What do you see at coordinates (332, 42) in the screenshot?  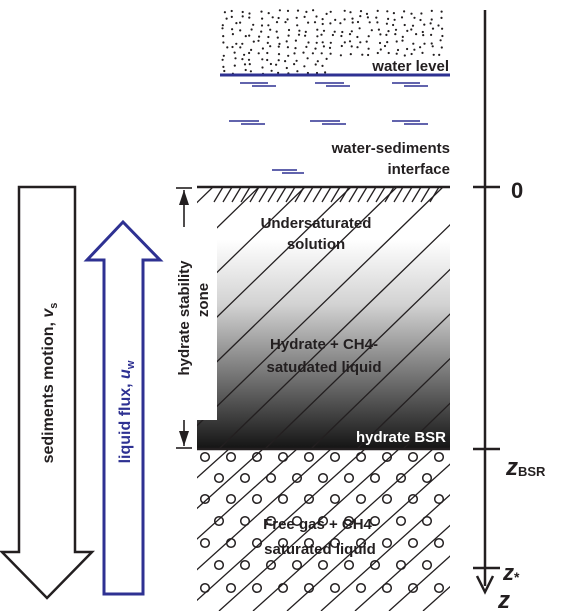 I see `water-surface-dots` at bounding box center [332, 42].